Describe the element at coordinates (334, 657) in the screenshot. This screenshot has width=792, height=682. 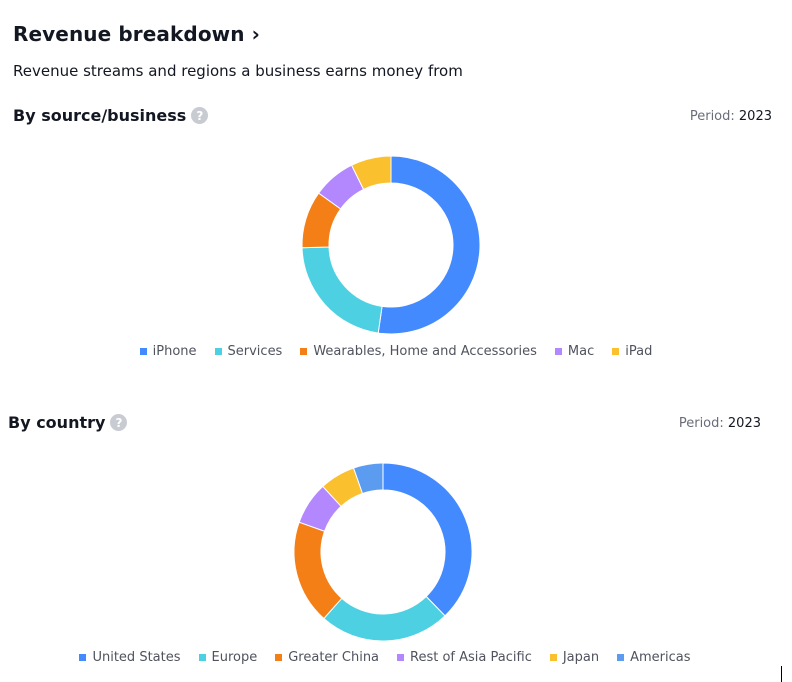
I see `legend-label: Greater China` at that location.